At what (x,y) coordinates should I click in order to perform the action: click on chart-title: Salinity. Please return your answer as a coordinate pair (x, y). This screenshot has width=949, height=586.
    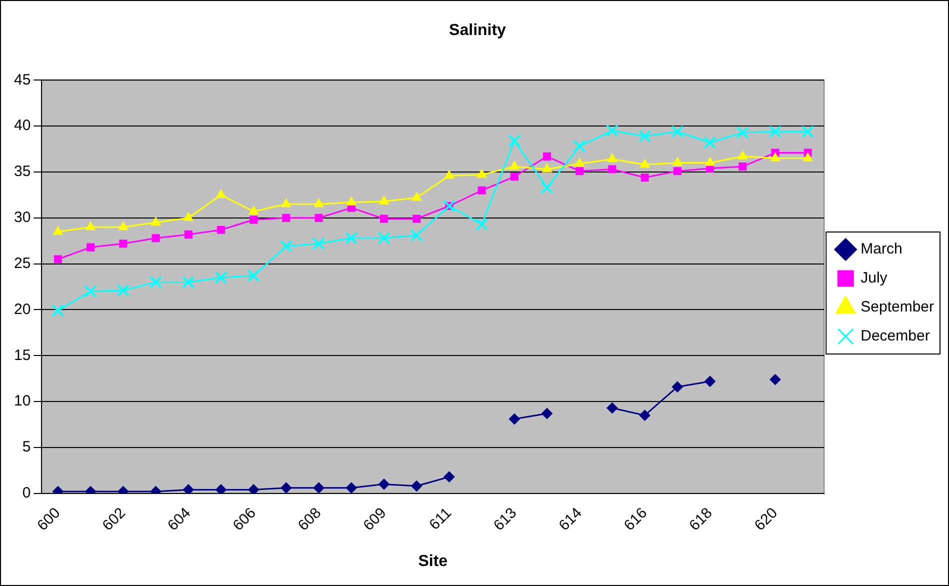
    Looking at the image, I should click on (477, 31).